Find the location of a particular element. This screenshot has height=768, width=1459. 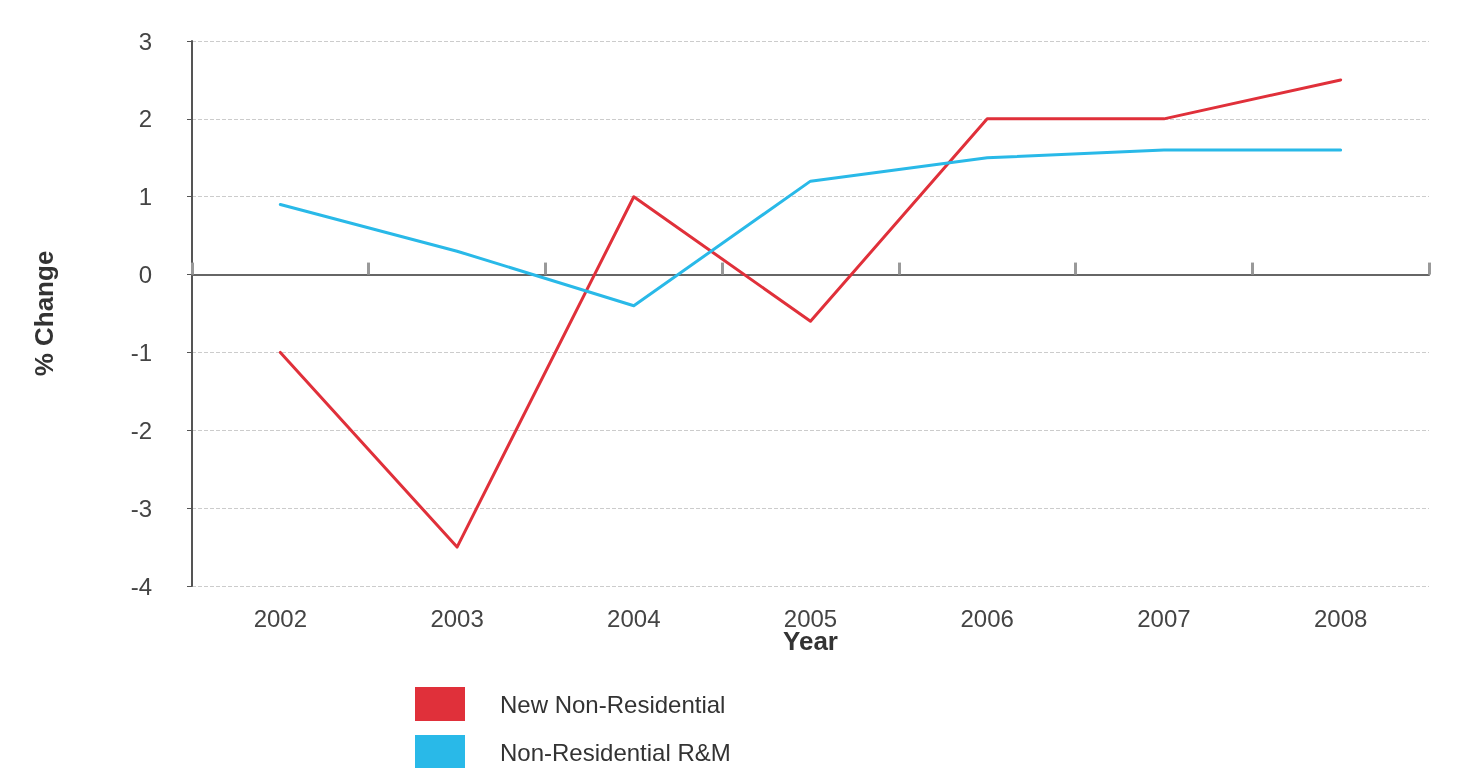

y-tick-label: 3 is located at coordinates (145, 41).